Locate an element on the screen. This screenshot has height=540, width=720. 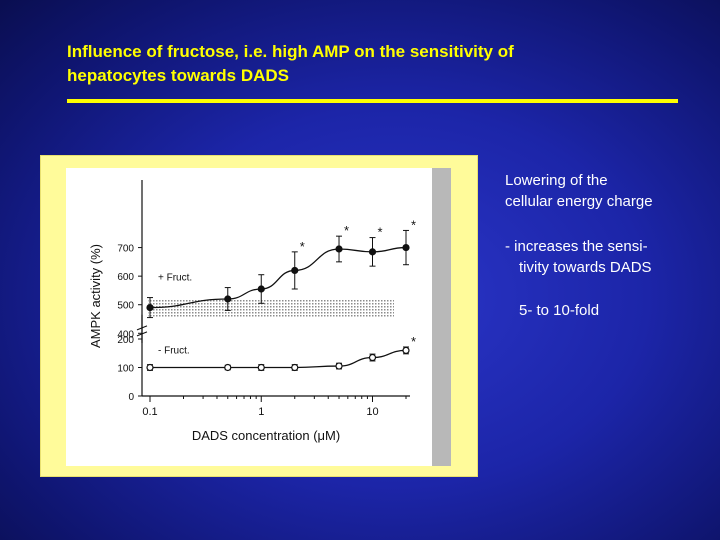
side-paragraph-3: 5- to 10-fold is located at coordinates (559, 310).